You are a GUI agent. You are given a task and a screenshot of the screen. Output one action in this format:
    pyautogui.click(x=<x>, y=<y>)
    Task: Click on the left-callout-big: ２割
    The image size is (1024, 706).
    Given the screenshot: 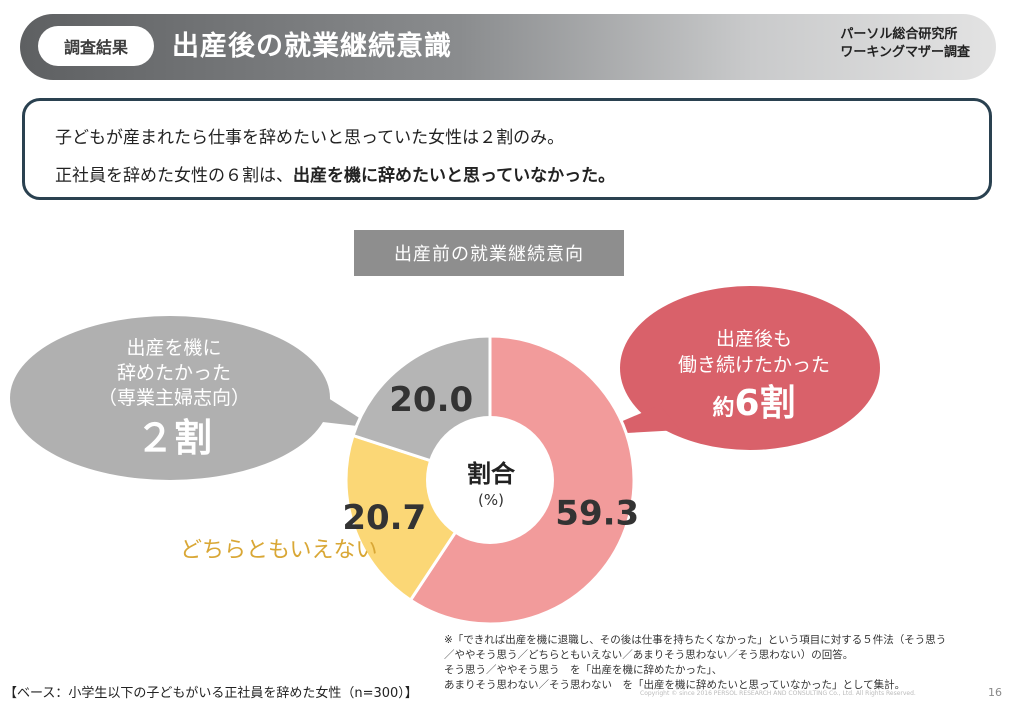 What is the action you would take?
    pyautogui.click(x=173, y=438)
    